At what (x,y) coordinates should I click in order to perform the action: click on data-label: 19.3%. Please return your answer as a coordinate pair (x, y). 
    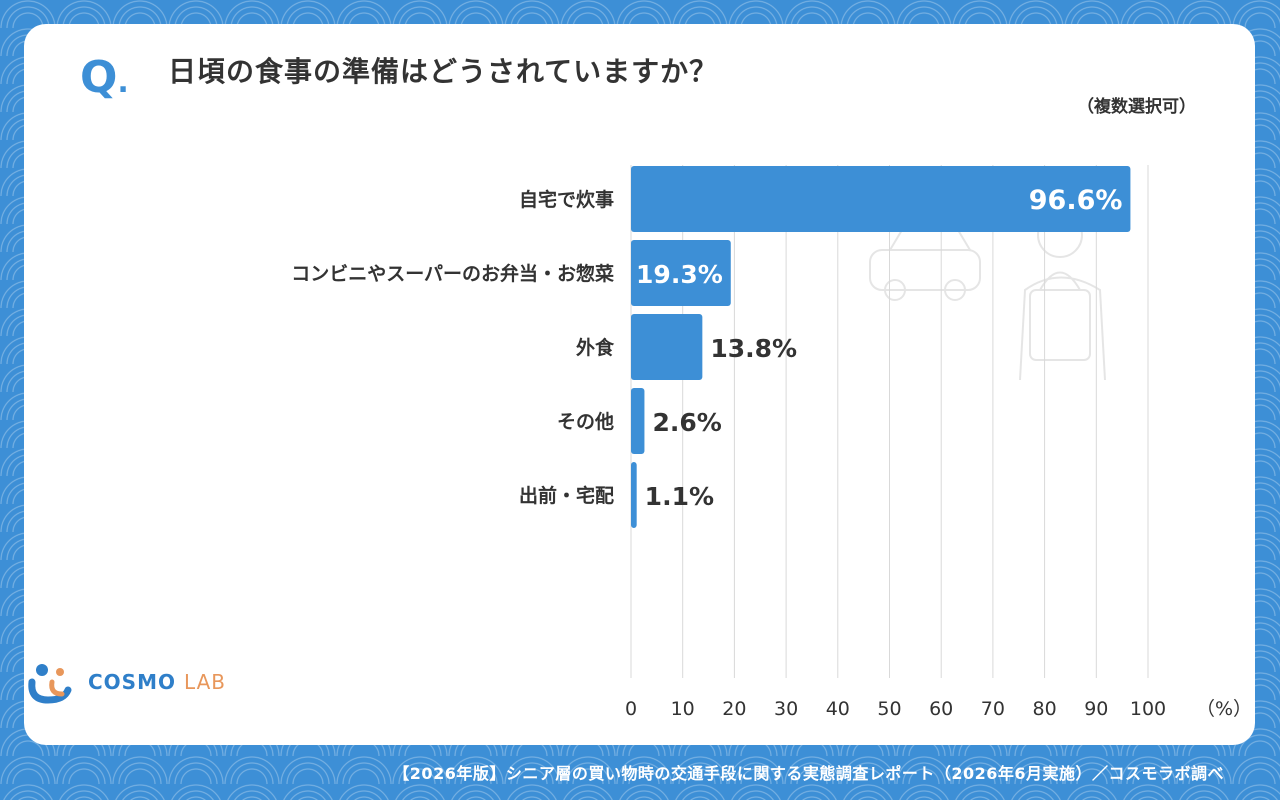
    Looking at the image, I should click on (679, 274).